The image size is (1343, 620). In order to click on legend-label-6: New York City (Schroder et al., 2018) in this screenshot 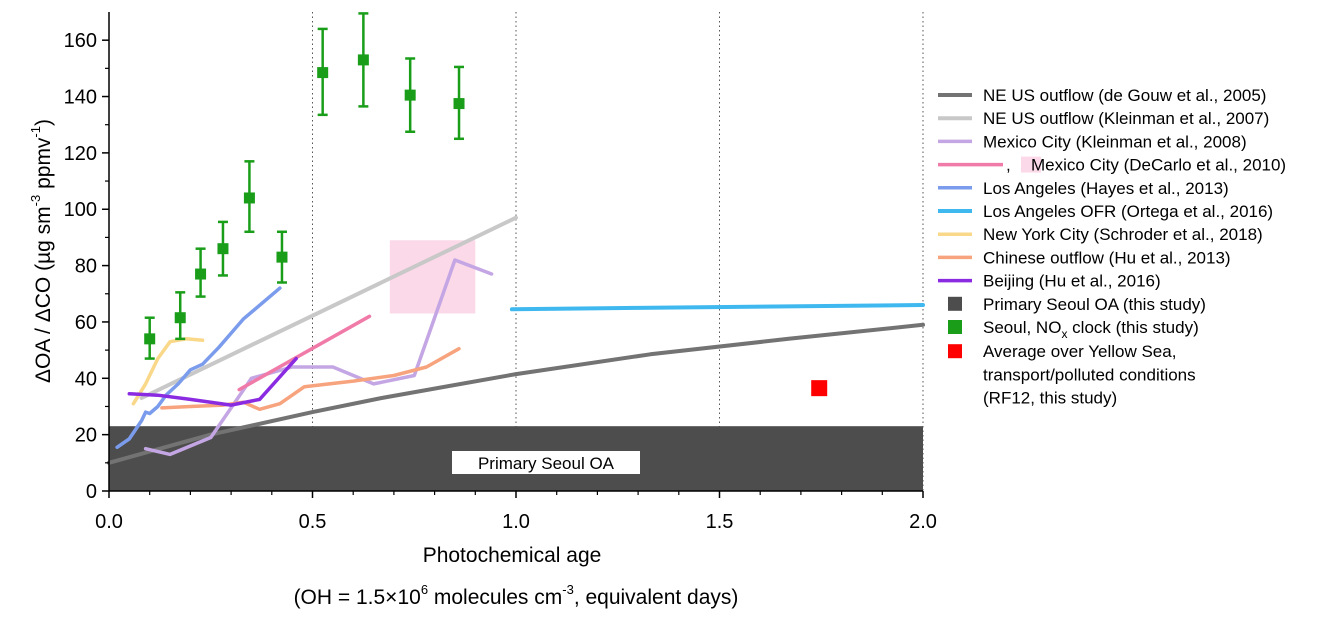, I will do `click(1123, 234)`.